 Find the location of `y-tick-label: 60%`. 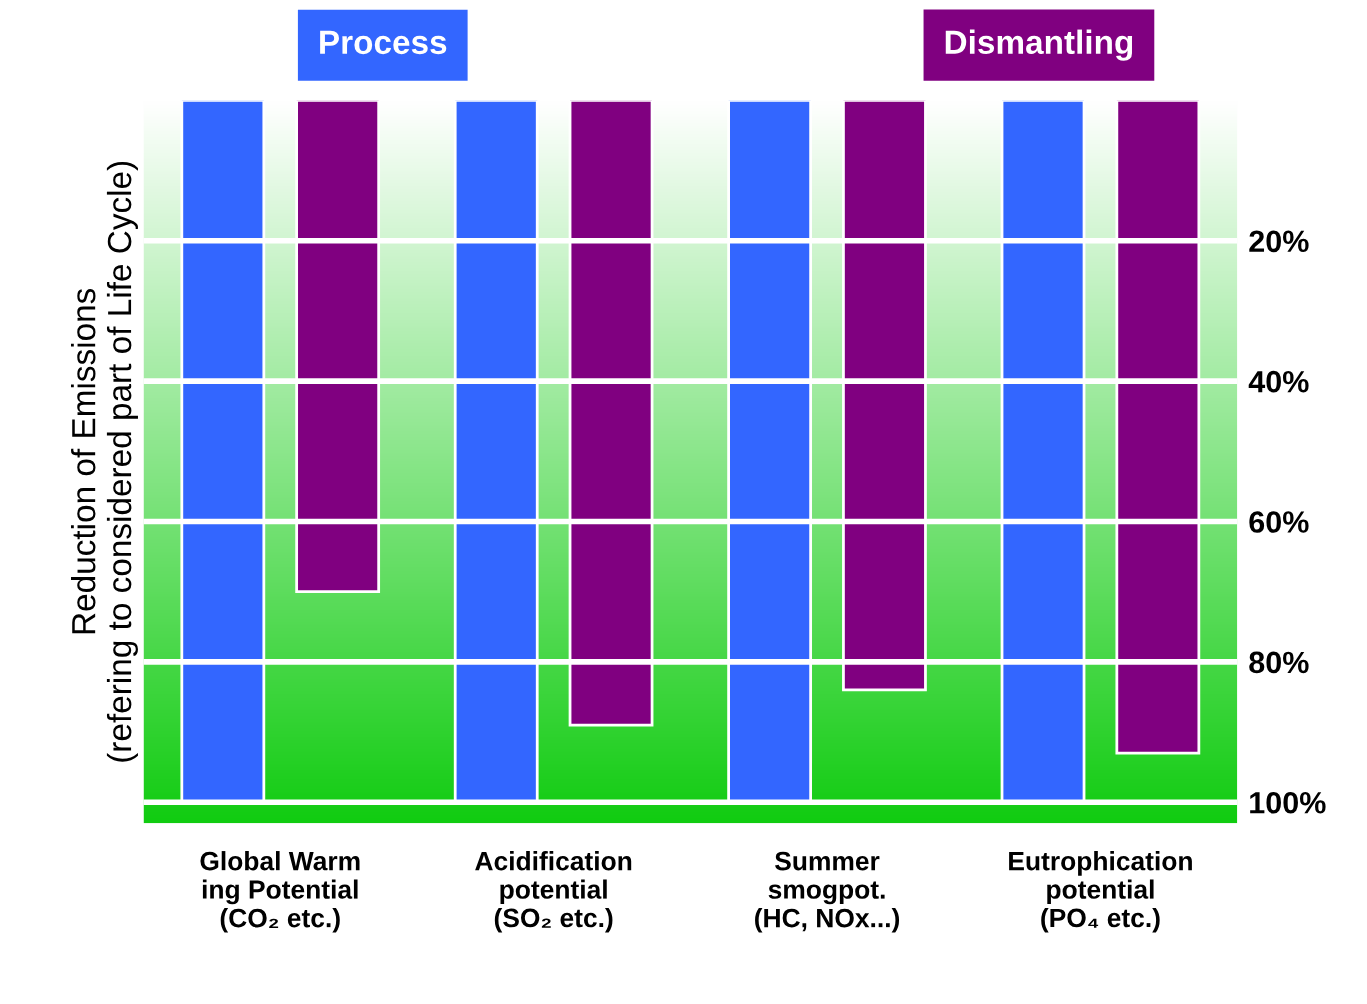

y-tick-label: 60% is located at coordinates (1279, 522).